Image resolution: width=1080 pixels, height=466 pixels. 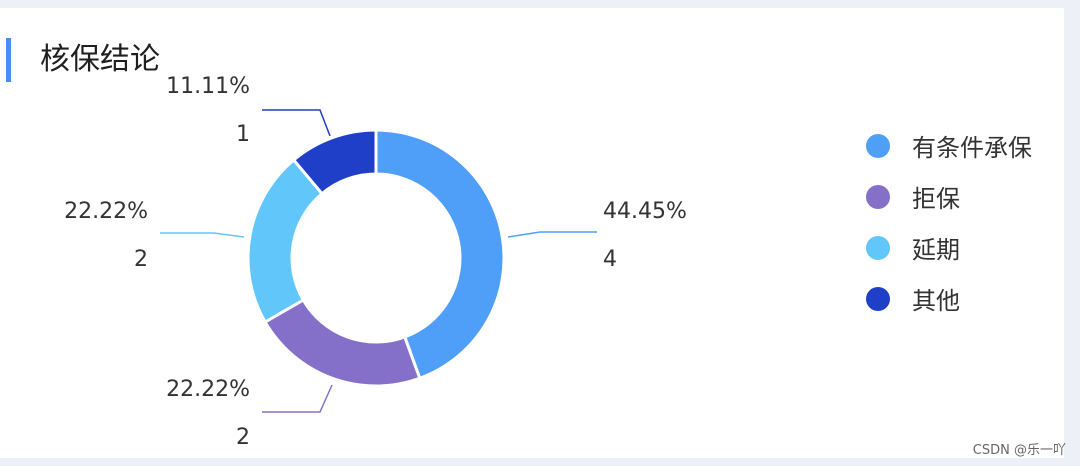 What do you see at coordinates (1019, 450) in the screenshot?
I see `watermark: CSDN @乐一吖` at bounding box center [1019, 450].